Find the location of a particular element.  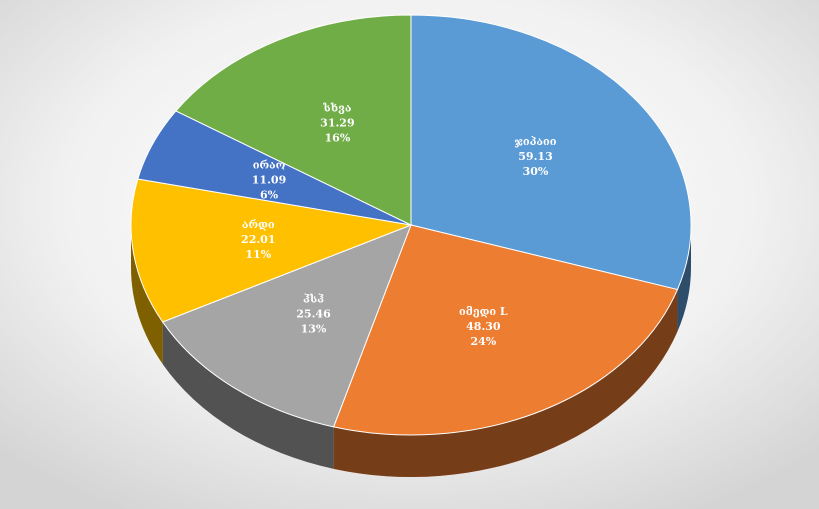

percent-label: 16% is located at coordinates (338, 138).